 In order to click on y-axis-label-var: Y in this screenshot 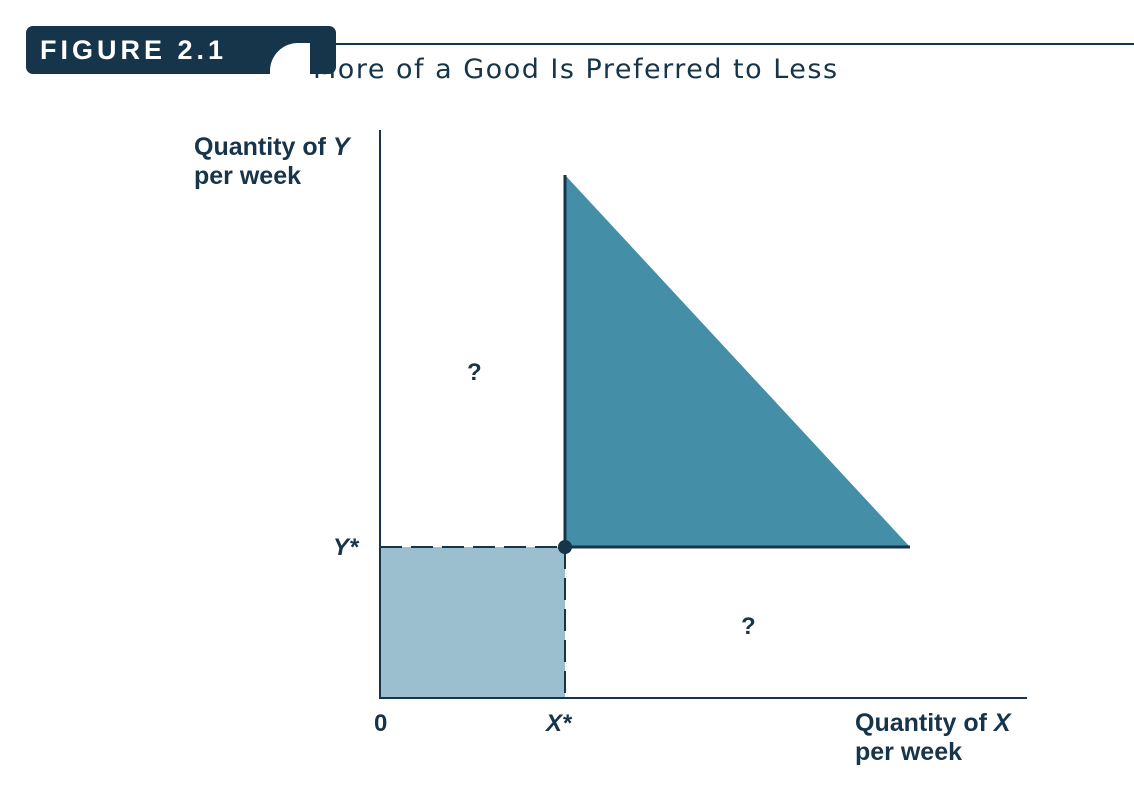, I will do `click(342, 147)`.